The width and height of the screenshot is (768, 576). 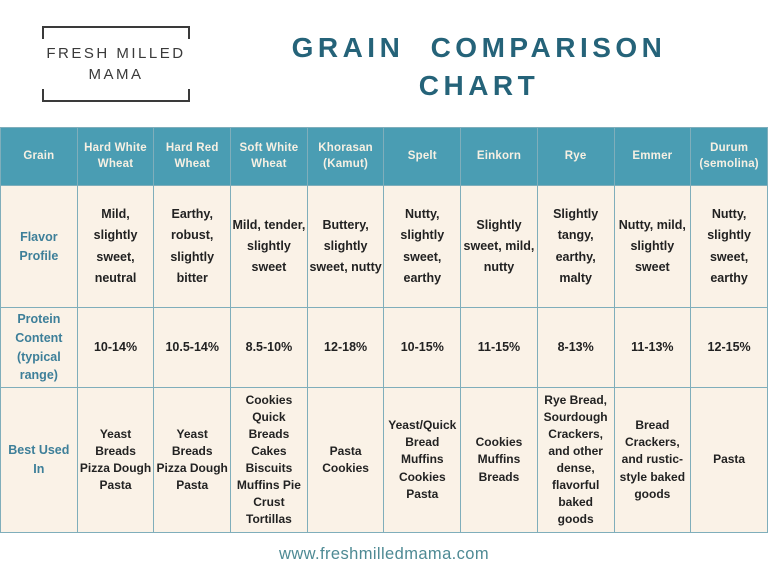 What do you see at coordinates (116, 74) in the screenshot?
I see `logo-line2: MAMA` at bounding box center [116, 74].